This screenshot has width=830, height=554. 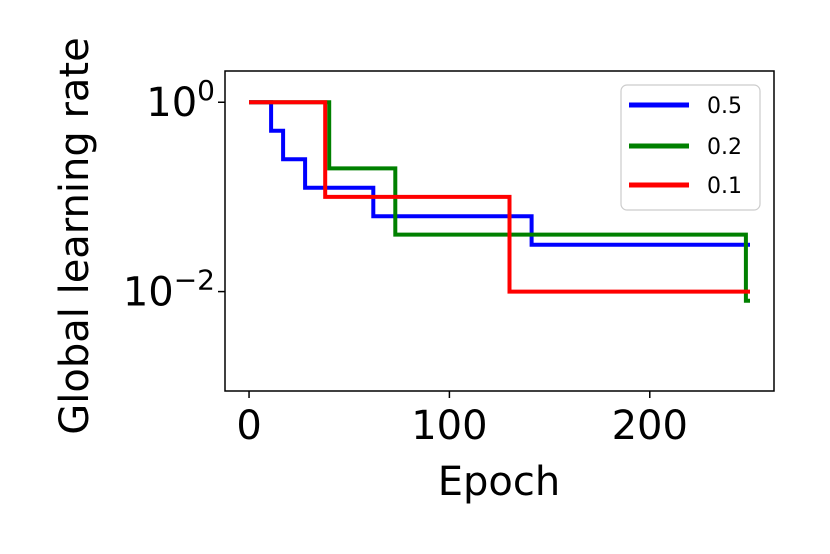 I want to click on legend: 0.5 0.2 0.1, so click(x=690, y=147).